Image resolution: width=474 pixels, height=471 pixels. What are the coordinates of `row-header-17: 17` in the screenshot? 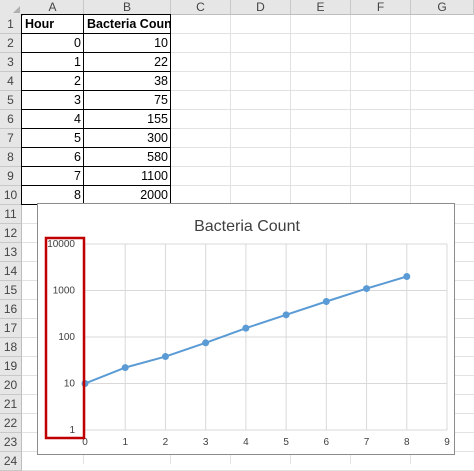 It's located at (11, 328).